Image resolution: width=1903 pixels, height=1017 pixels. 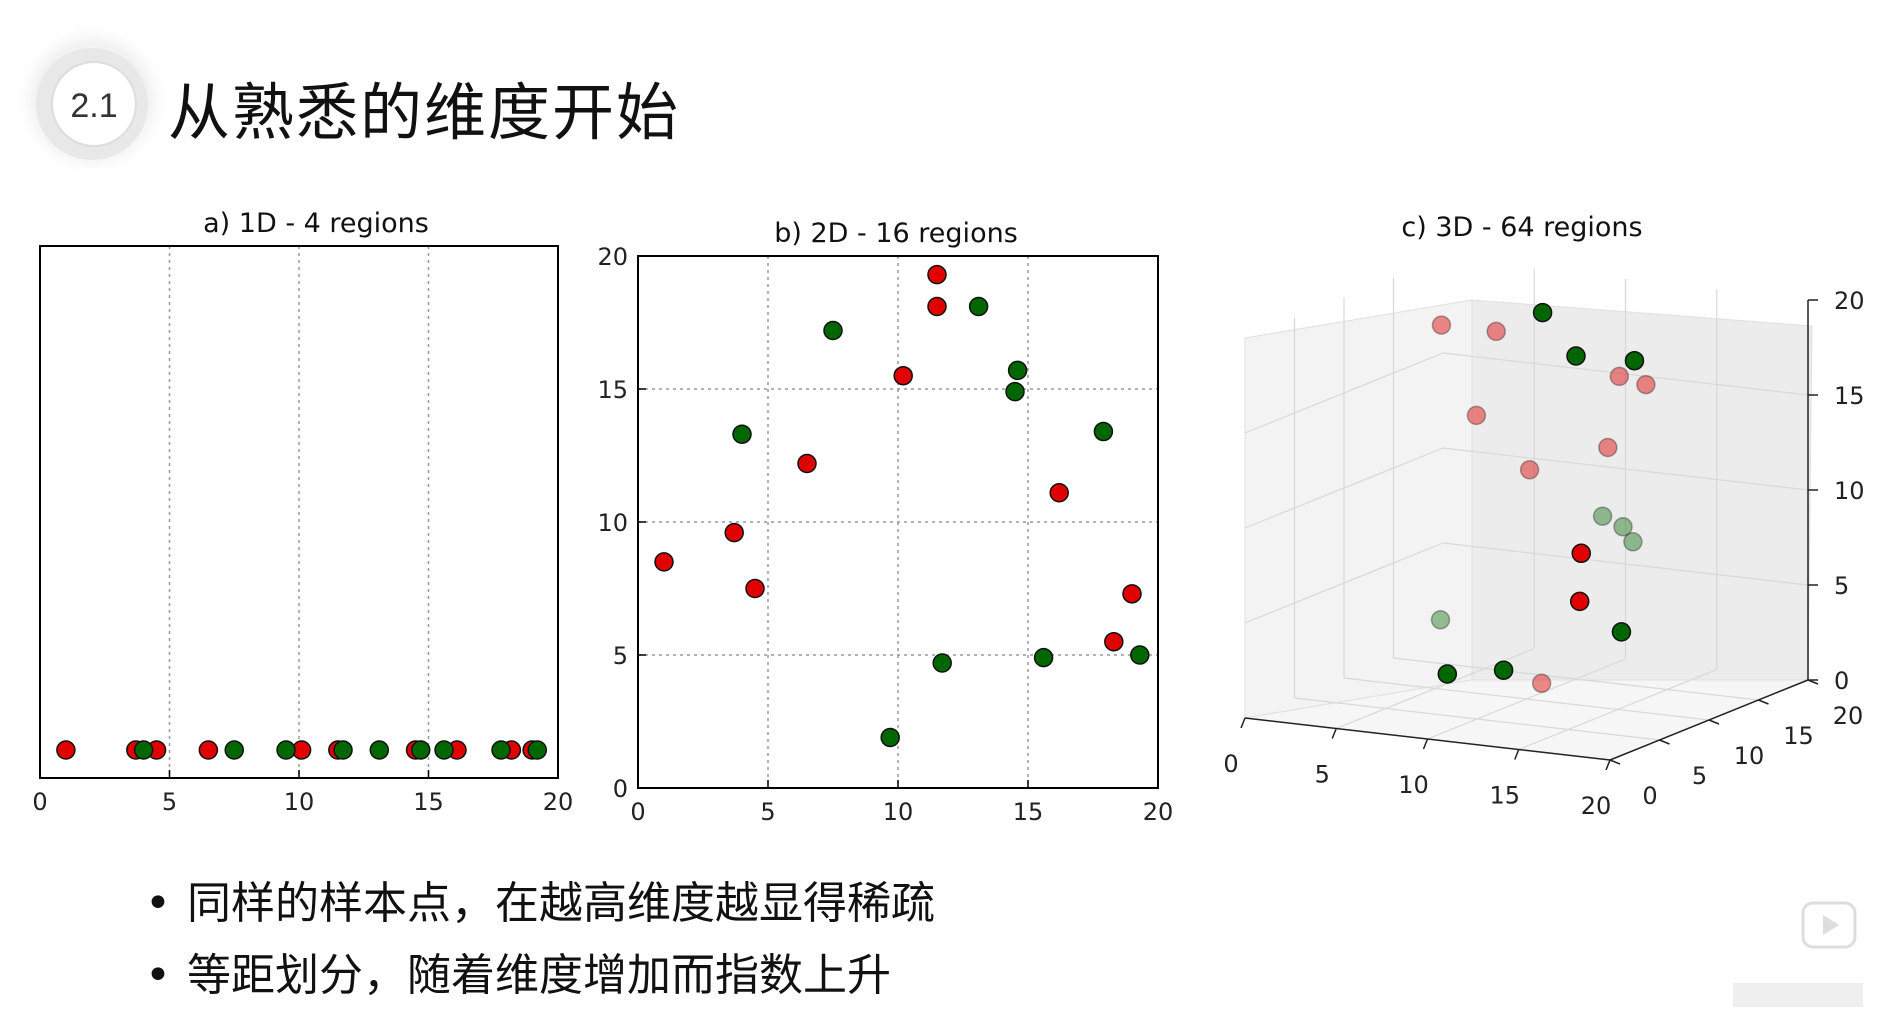 What do you see at coordinates (1521, 227) in the screenshot?
I see `chart-3d-title: c) 3D - 64 regions` at bounding box center [1521, 227].